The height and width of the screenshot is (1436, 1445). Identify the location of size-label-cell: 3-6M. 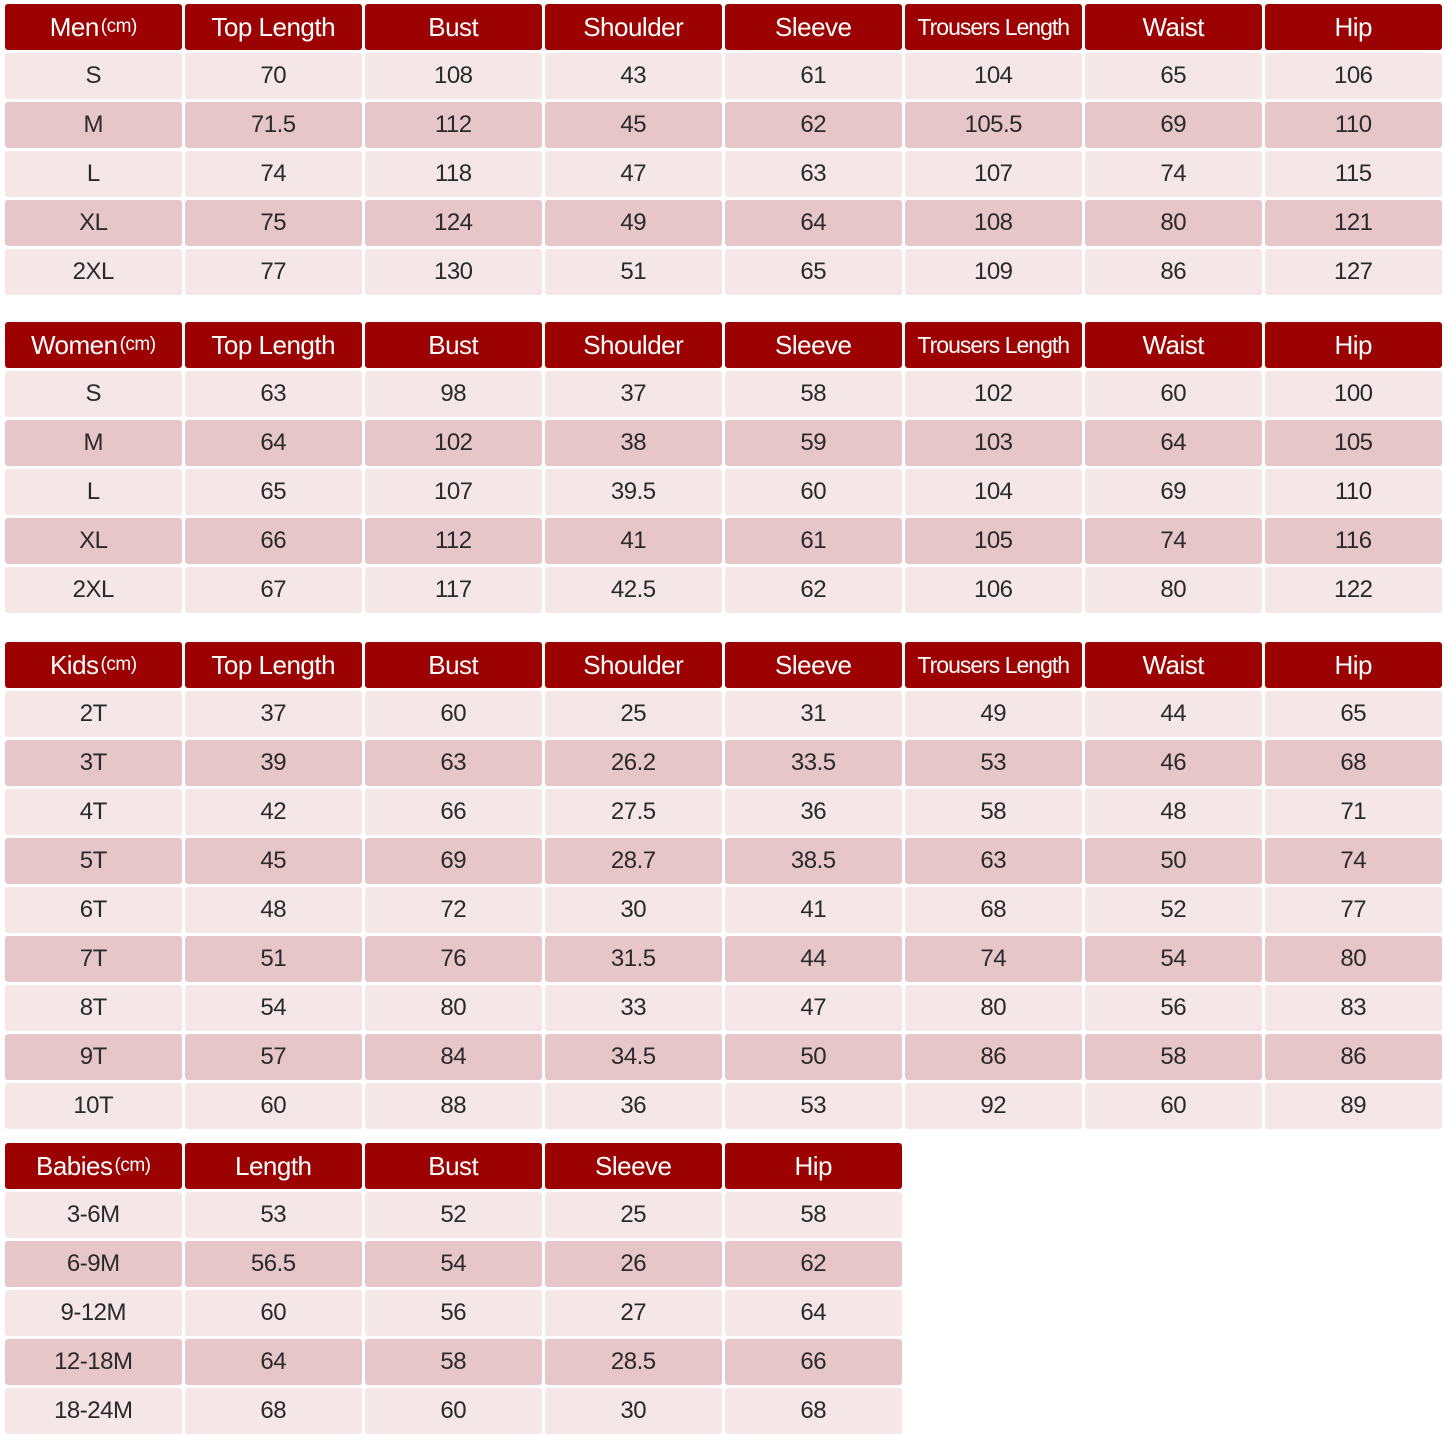
(93, 1215).